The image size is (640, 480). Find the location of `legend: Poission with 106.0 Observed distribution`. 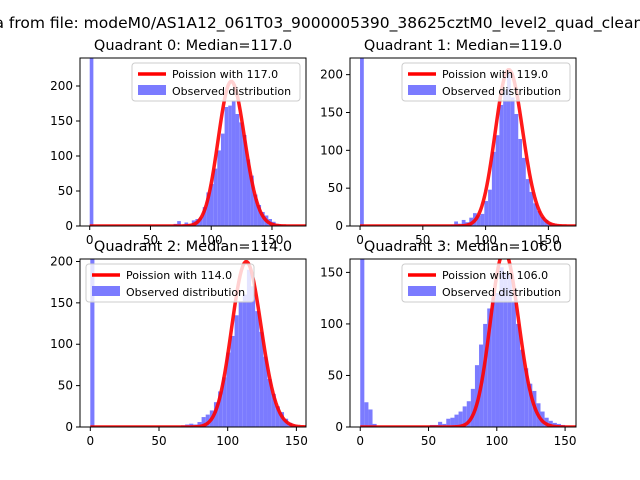

legend: Poission with 106.0 Observed distribution is located at coordinates (486, 283).